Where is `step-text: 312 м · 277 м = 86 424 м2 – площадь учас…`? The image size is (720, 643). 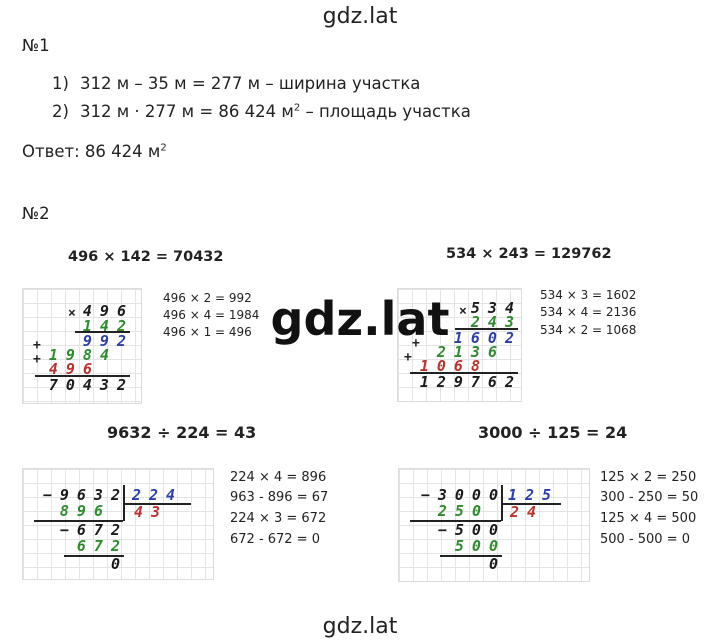
step-text: 312 м · 277 м = 86 424 м2 – площадь учас… is located at coordinates (275, 111).